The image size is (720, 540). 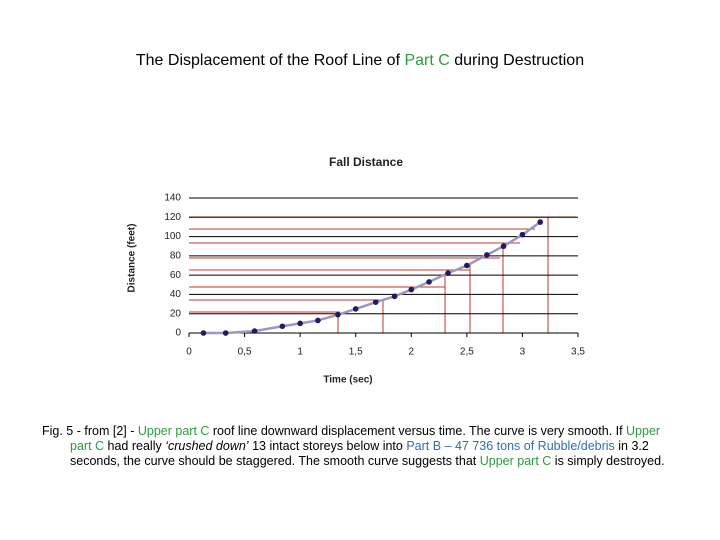 What do you see at coordinates (176, 275) in the screenshot?
I see `y-tick-label: 60` at bounding box center [176, 275].